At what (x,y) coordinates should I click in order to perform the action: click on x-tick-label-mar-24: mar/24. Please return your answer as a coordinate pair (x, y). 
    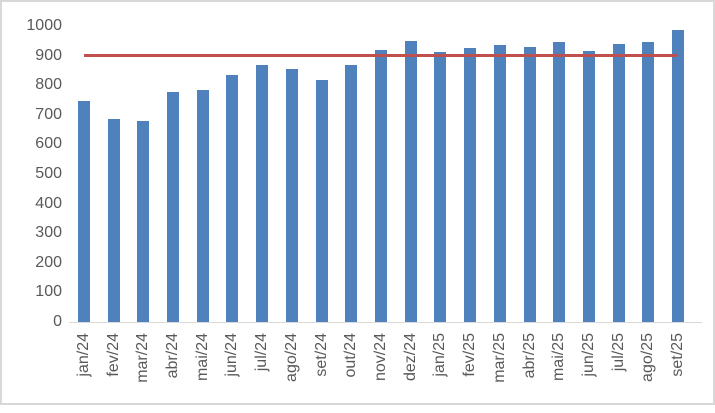
    Looking at the image, I should click on (143, 358).